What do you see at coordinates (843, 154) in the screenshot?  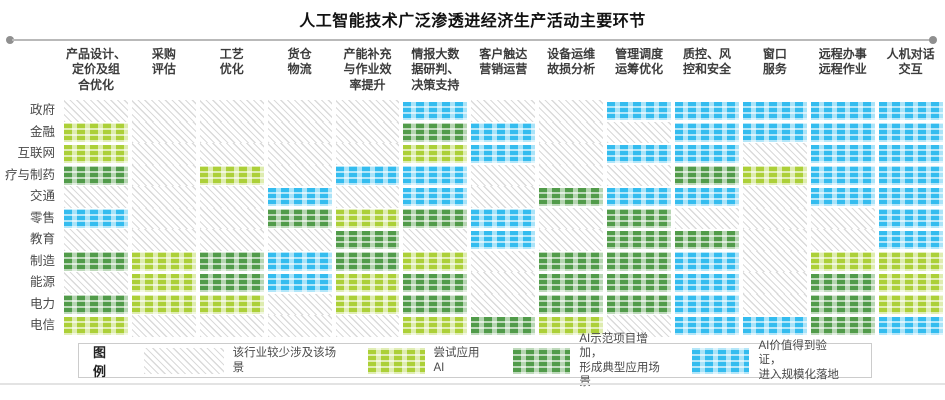 I see `heatmap-cell-r3-c12` at bounding box center [843, 154].